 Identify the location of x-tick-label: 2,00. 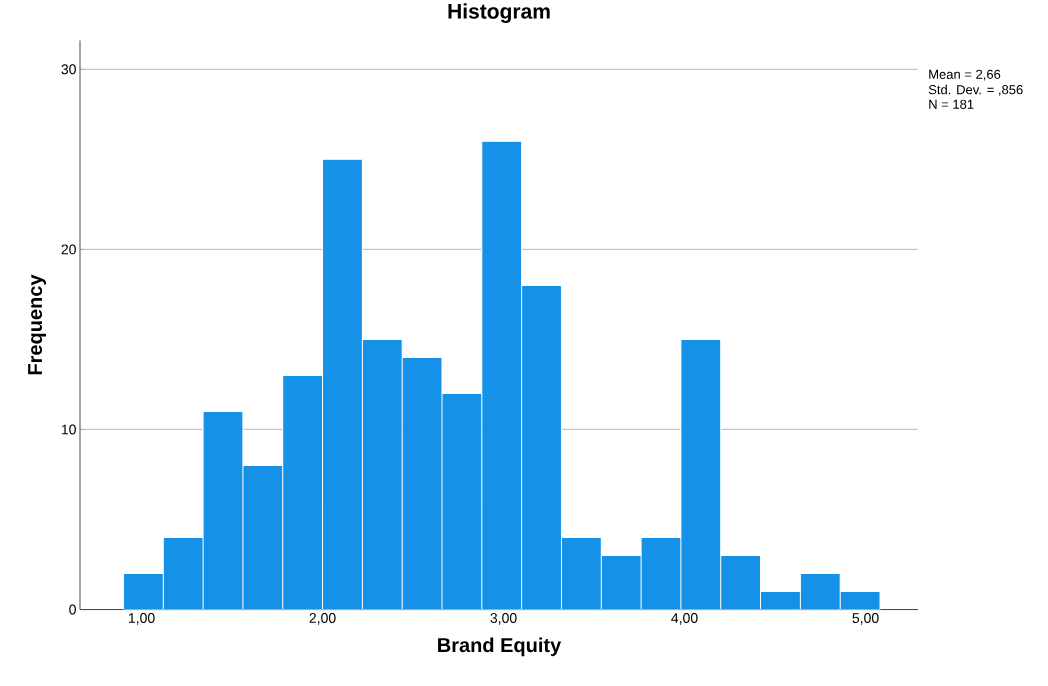
(322, 619).